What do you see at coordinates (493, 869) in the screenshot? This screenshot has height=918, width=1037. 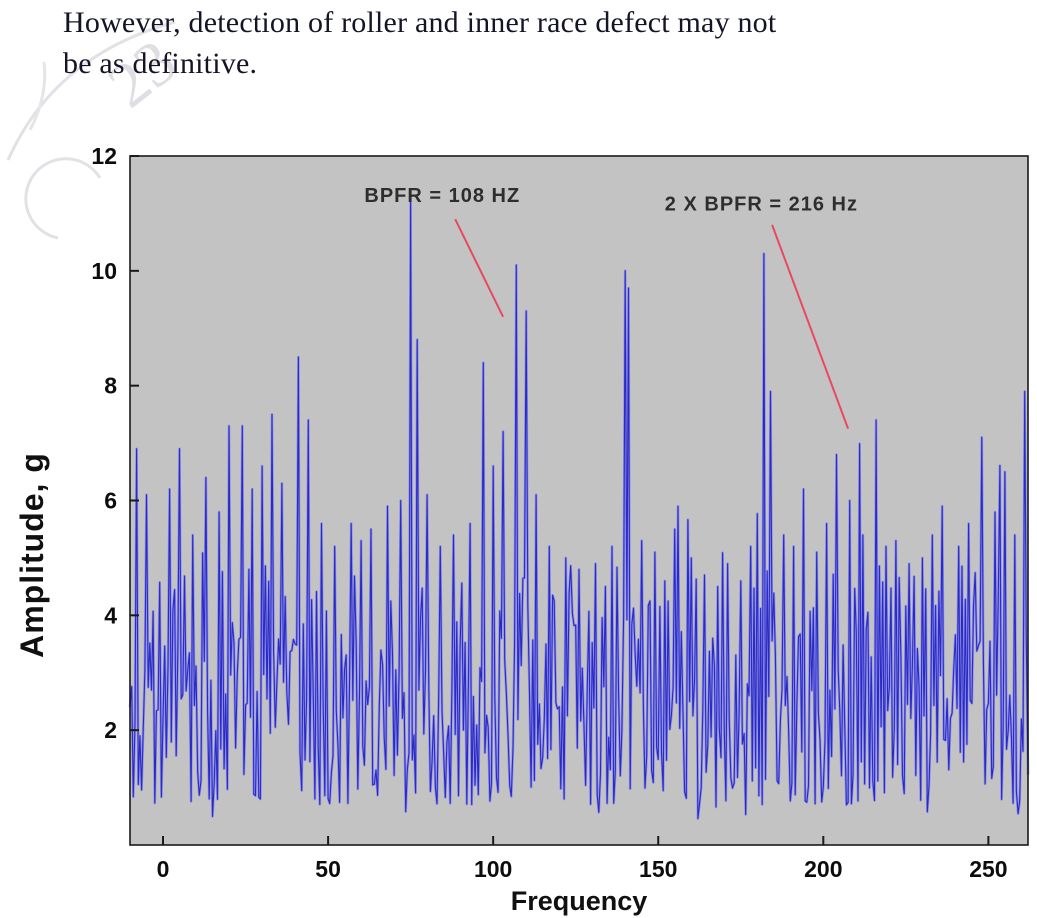 I see `x-tick-label: 100` at bounding box center [493, 869].